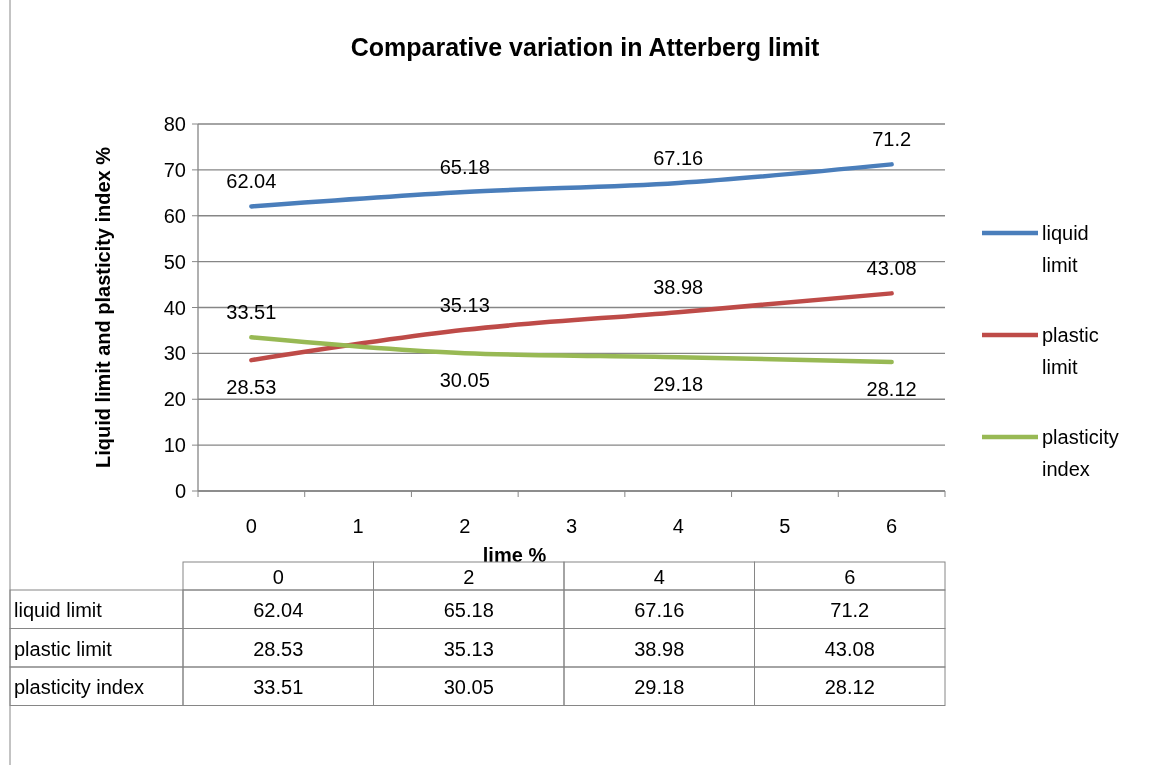 This screenshot has width=1152, height=765. What do you see at coordinates (1065, 249) in the screenshot?
I see `legend-label: liquid limit` at bounding box center [1065, 249].